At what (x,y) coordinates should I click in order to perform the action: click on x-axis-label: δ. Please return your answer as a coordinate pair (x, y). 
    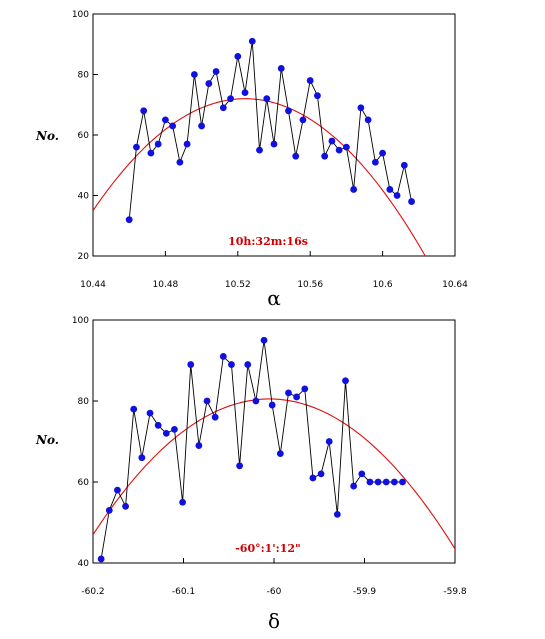
    Looking at the image, I should click on (274, 621).